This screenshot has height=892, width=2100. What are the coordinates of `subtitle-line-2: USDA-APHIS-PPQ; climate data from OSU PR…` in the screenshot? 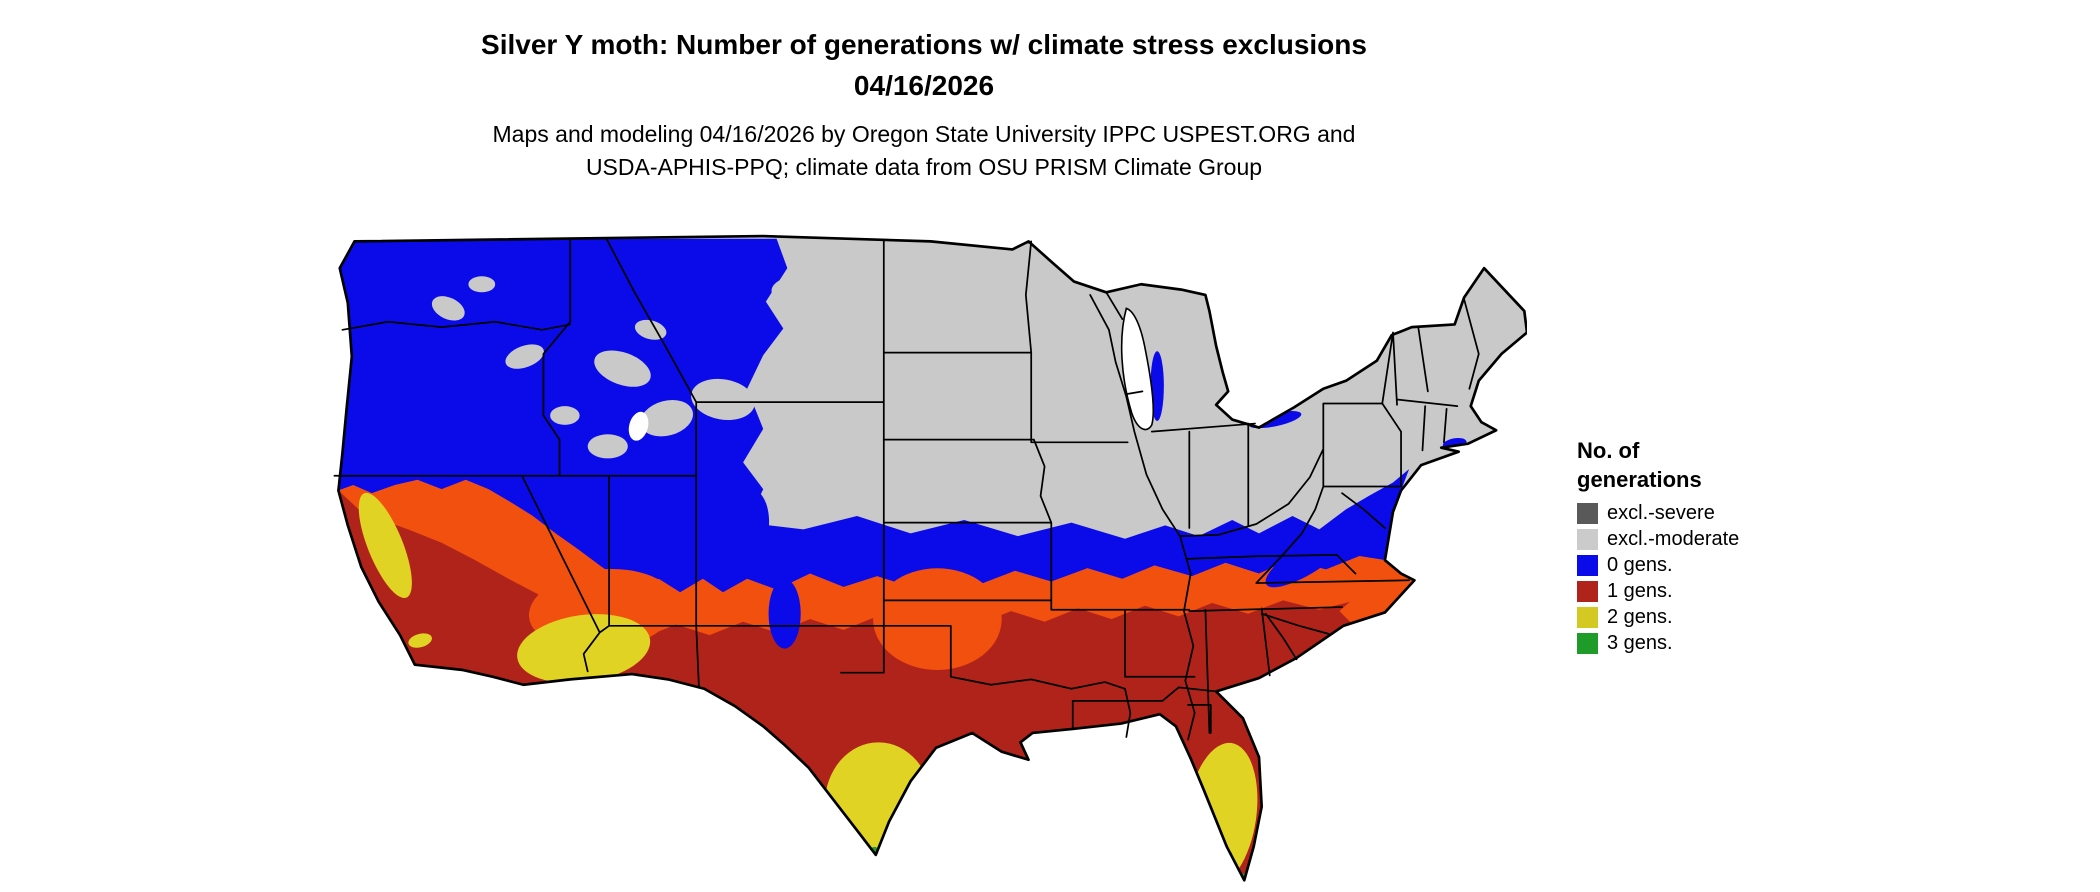 It's located at (924, 167).